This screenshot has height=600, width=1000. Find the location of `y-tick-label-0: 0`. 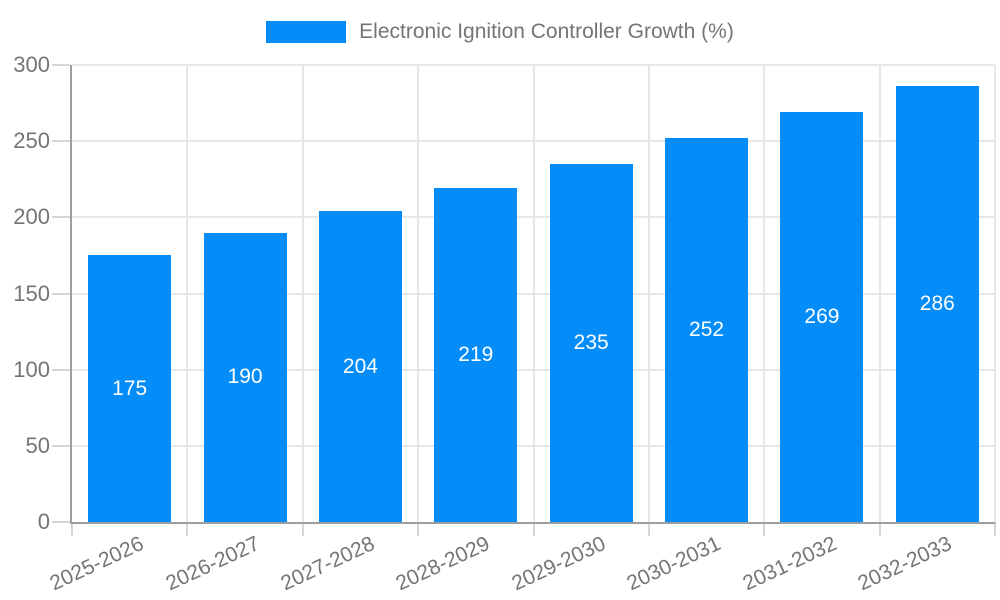

y-tick-label-0: 0 is located at coordinates (43, 521).